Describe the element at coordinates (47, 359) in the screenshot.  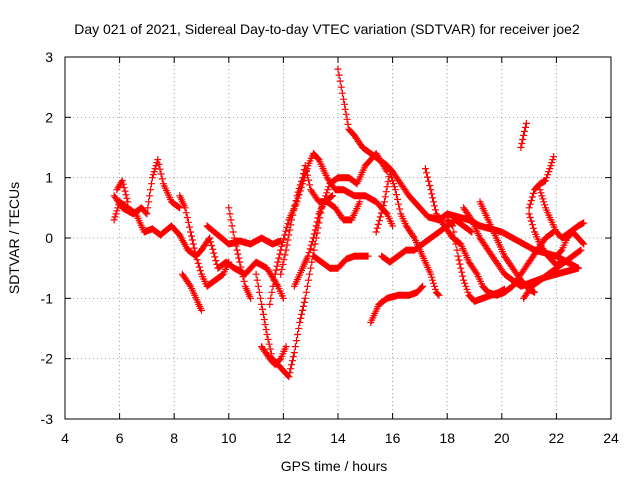
I see `y-tick-label: -2` at that location.